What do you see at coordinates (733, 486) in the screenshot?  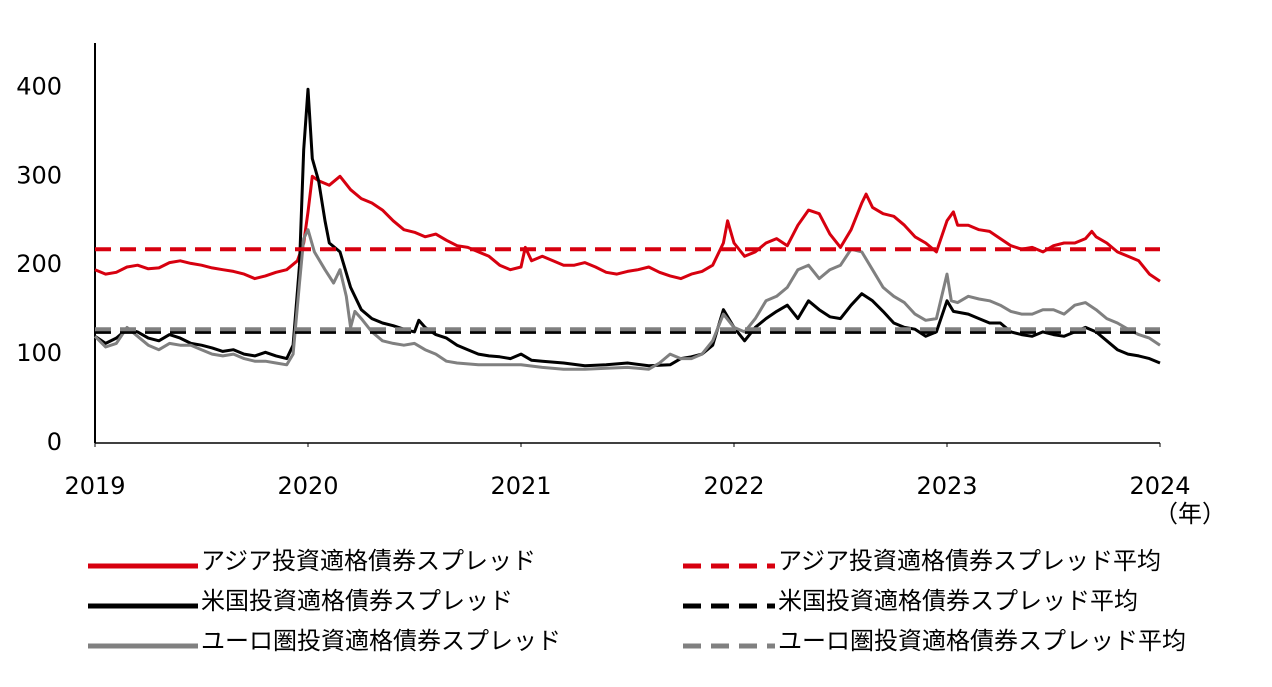 I see `x-tick-label: 2022` at bounding box center [733, 486].